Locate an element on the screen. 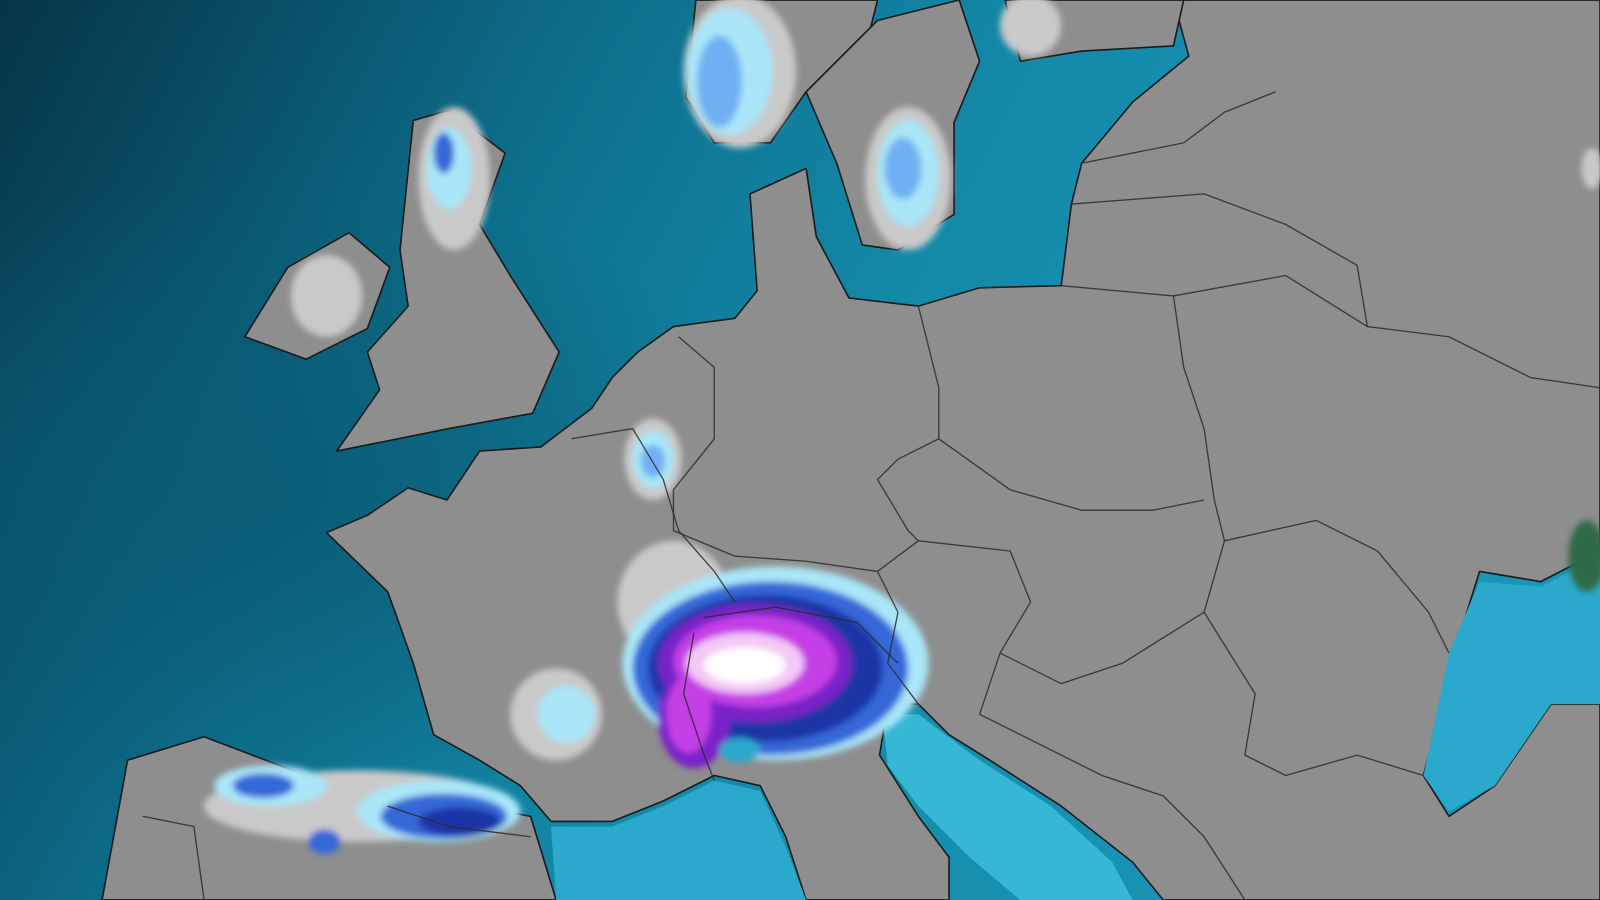 The height and width of the screenshot is (900, 1600). great-britain is located at coordinates (447, 280).